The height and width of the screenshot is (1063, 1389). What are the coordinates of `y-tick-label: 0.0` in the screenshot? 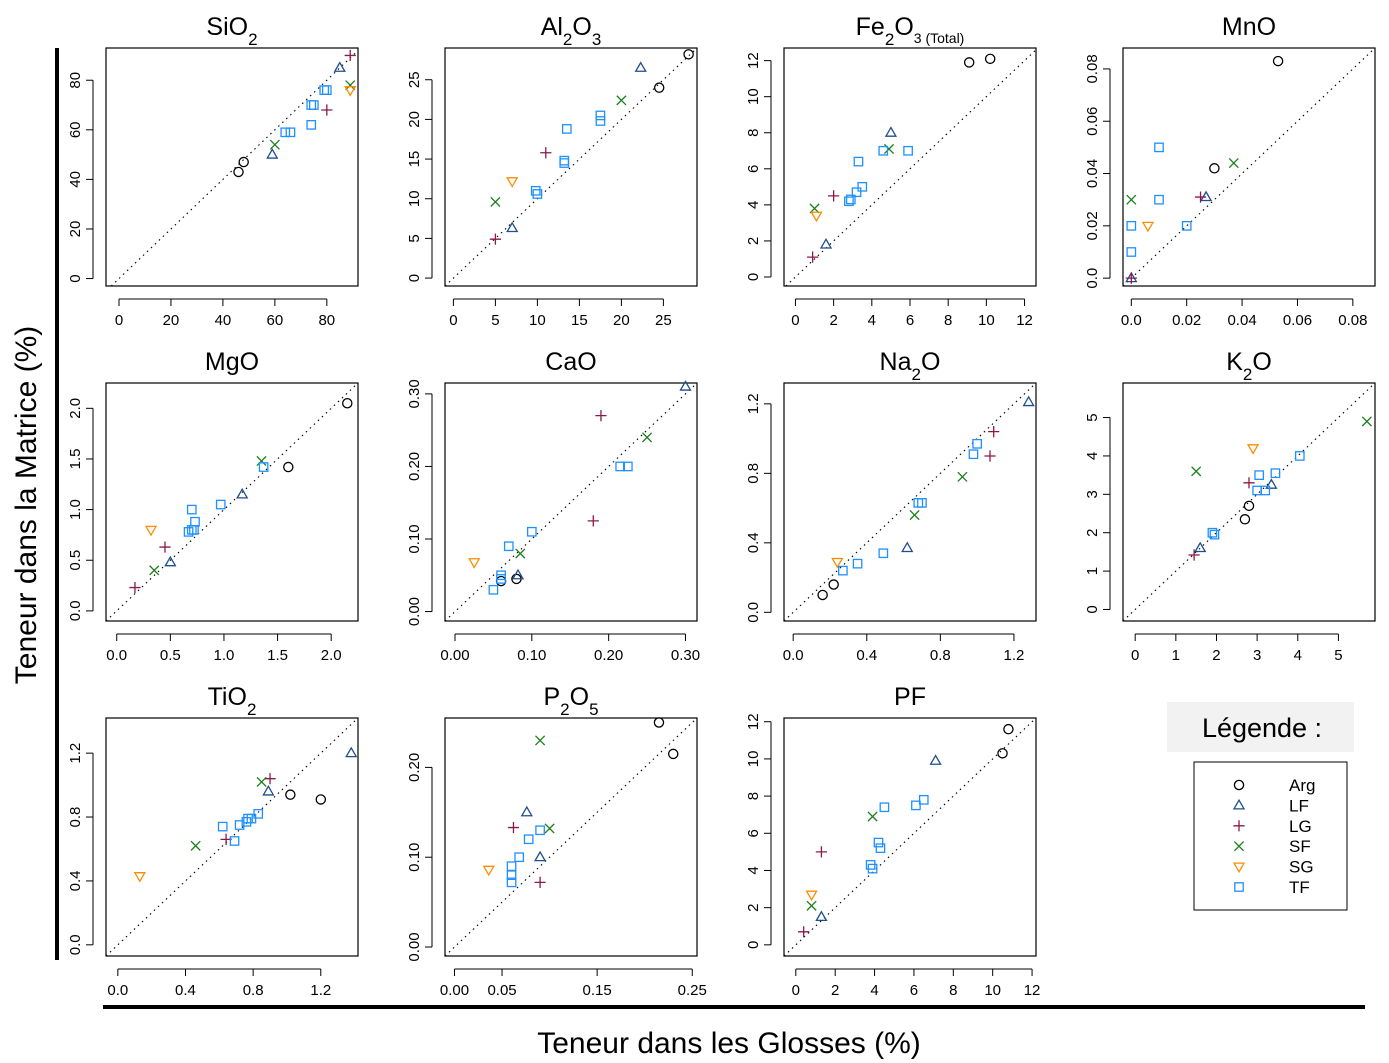 It's located at (75, 610).